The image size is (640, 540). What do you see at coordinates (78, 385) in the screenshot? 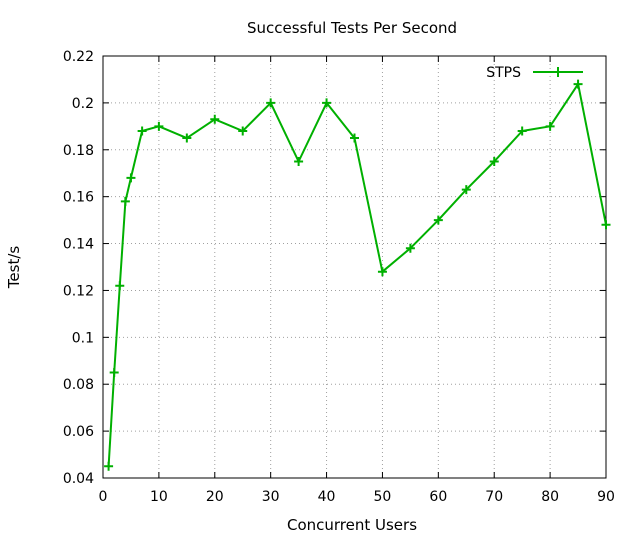
I see `y-tick-label: 0.08` at bounding box center [78, 385].